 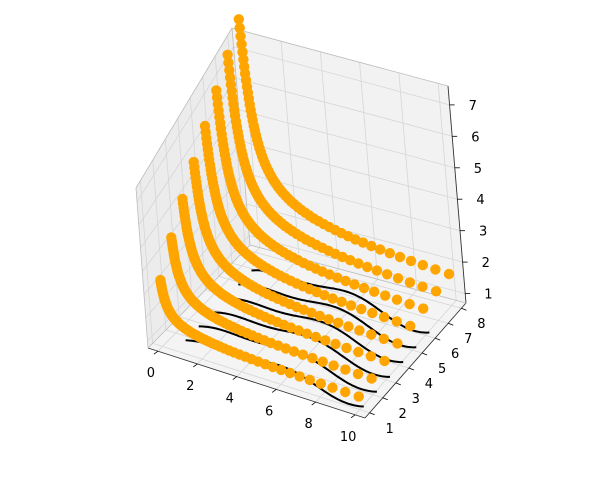 What do you see at coordinates (488, 295) in the screenshot?
I see `z-tick-label: 1` at bounding box center [488, 295].